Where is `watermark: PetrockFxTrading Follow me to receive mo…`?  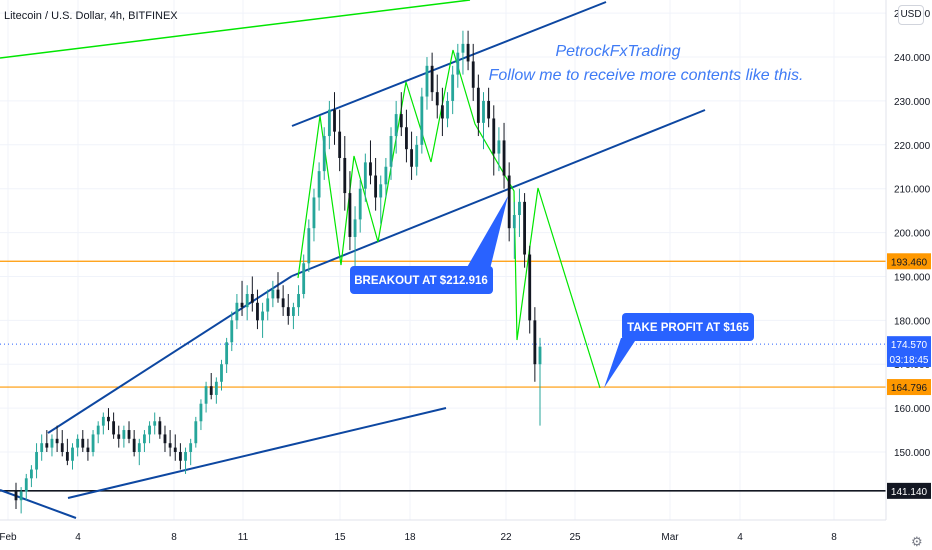
watermark: PetrockFxTrading Follow me to receive mo… is located at coordinates (646, 63).